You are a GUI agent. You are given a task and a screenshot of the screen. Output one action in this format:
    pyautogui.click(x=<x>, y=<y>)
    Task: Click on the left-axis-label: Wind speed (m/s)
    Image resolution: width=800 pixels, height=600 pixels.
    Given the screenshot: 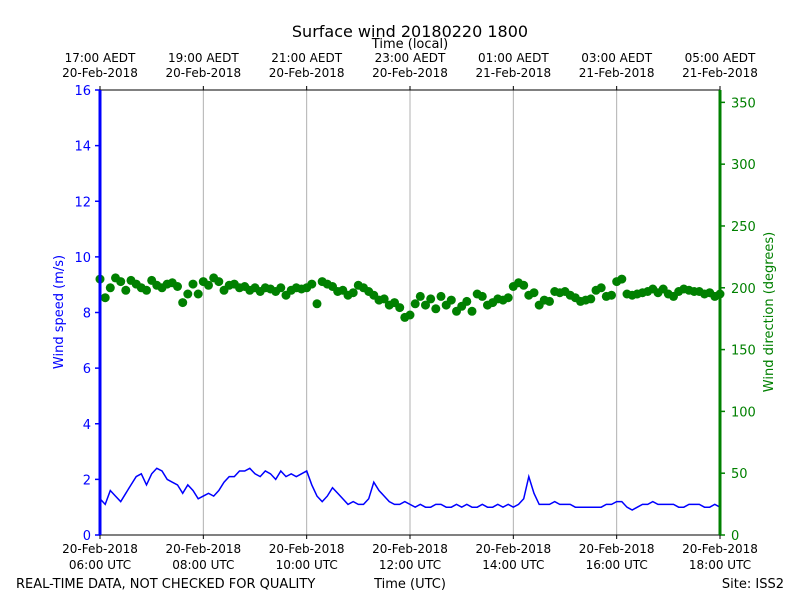 What is the action you would take?
    pyautogui.click(x=59, y=312)
    